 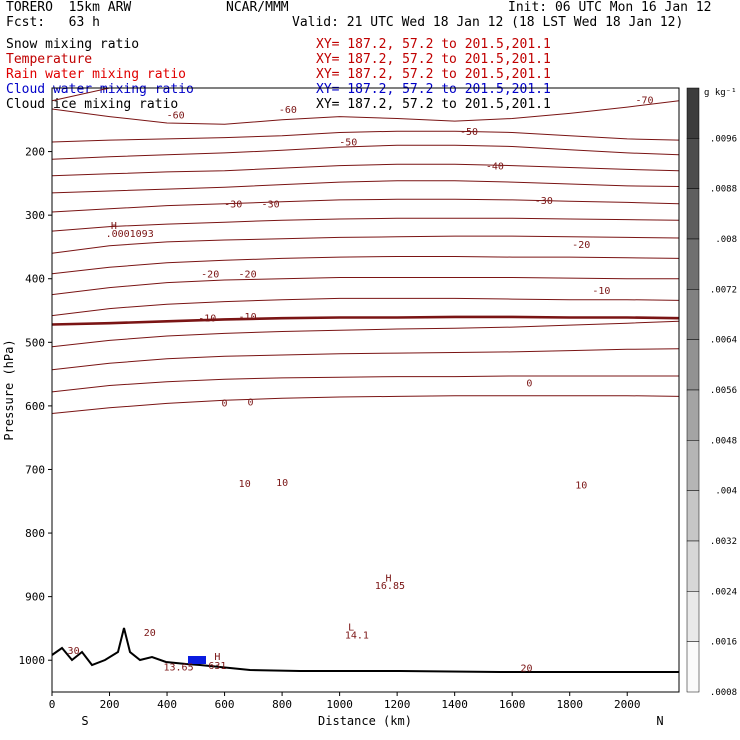 What do you see at coordinates (365, 265) in the screenshot?
I see `isotherm-m15` at bounding box center [365, 265].